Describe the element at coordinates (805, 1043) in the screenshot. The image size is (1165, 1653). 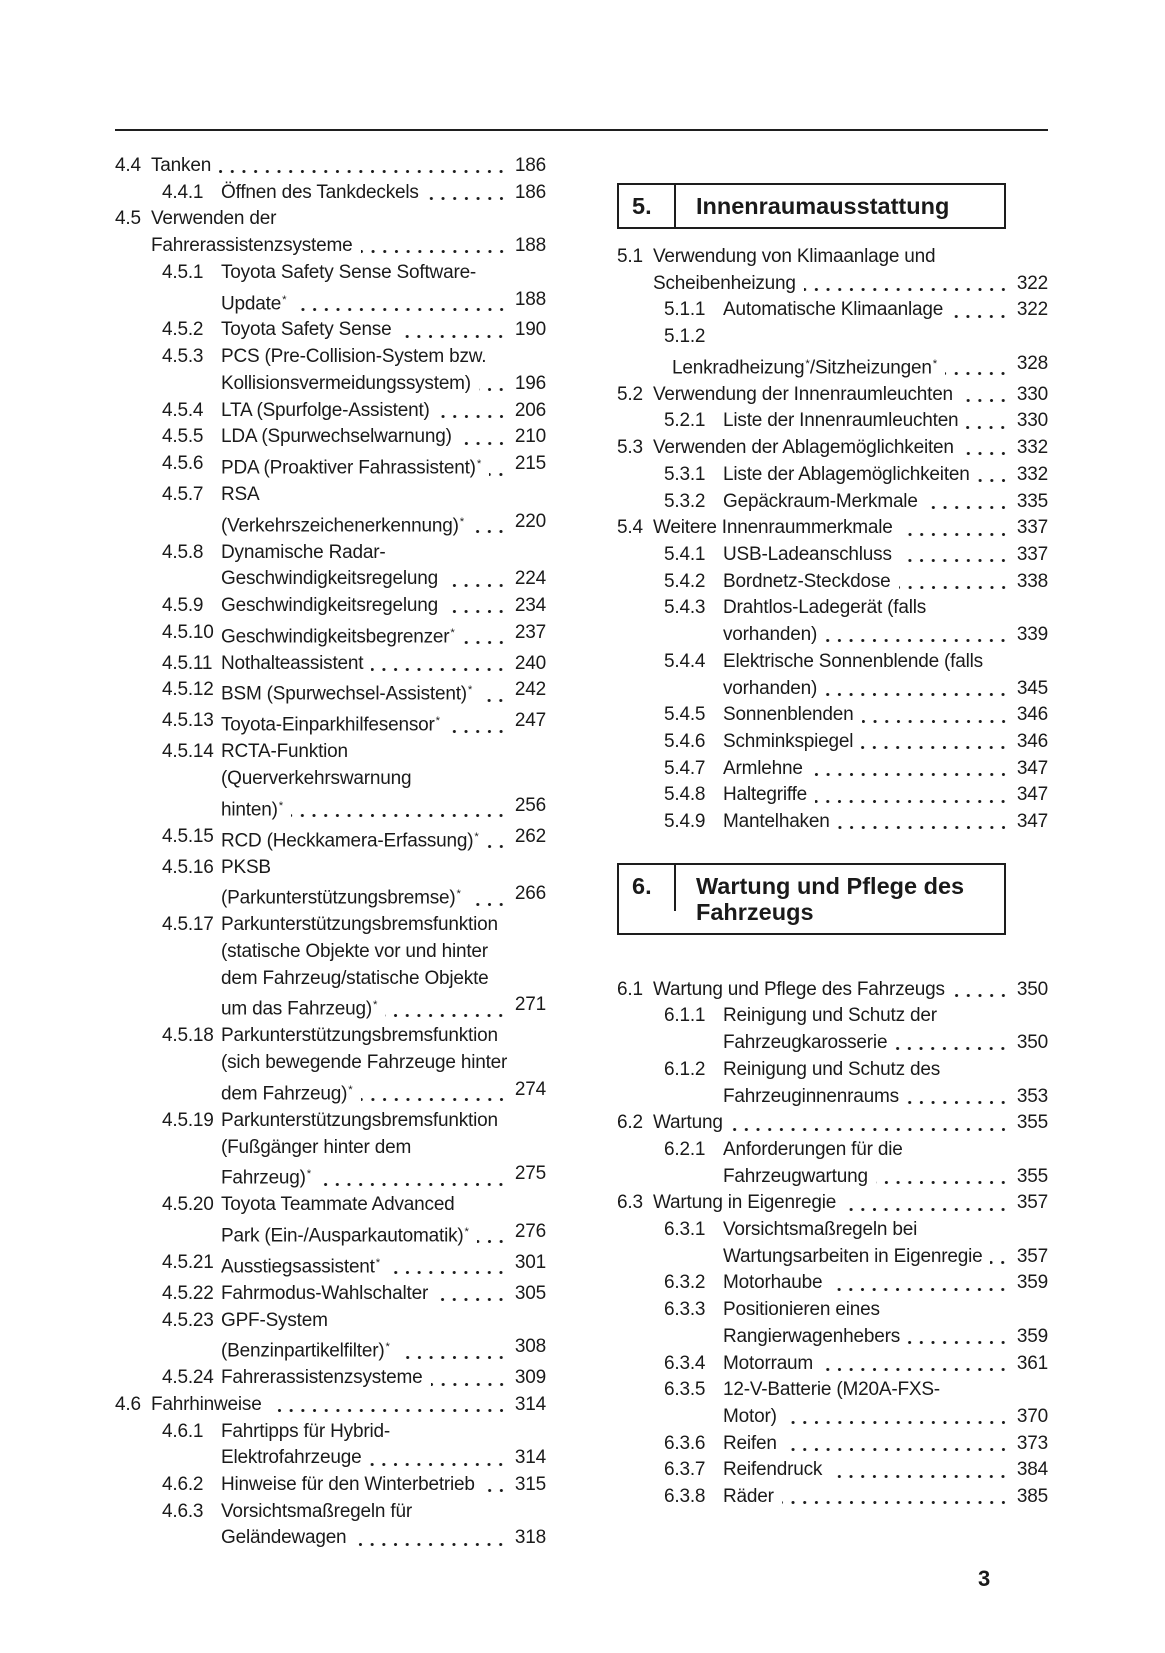
I see `toc-entry-title: Fahrzeugkarosserie` at that location.